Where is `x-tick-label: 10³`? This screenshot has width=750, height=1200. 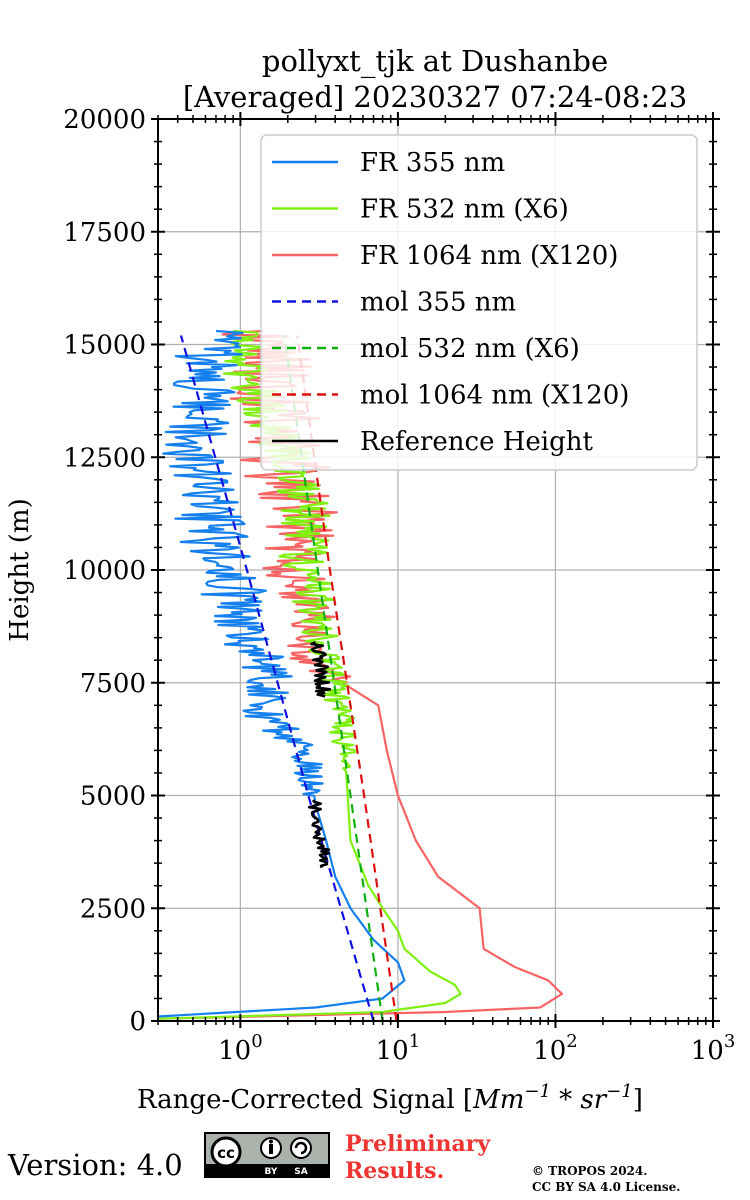 x-tick-label: 10³ is located at coordinates (713, 1048).